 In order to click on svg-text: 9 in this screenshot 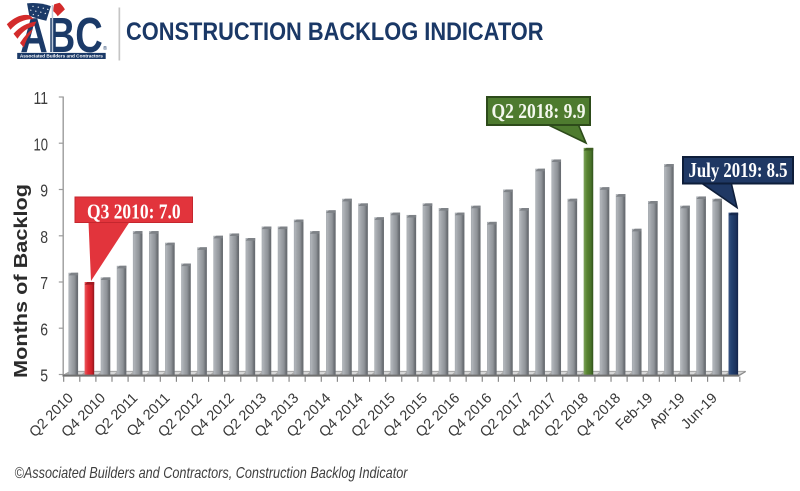, I will do `click(44, 191)`.